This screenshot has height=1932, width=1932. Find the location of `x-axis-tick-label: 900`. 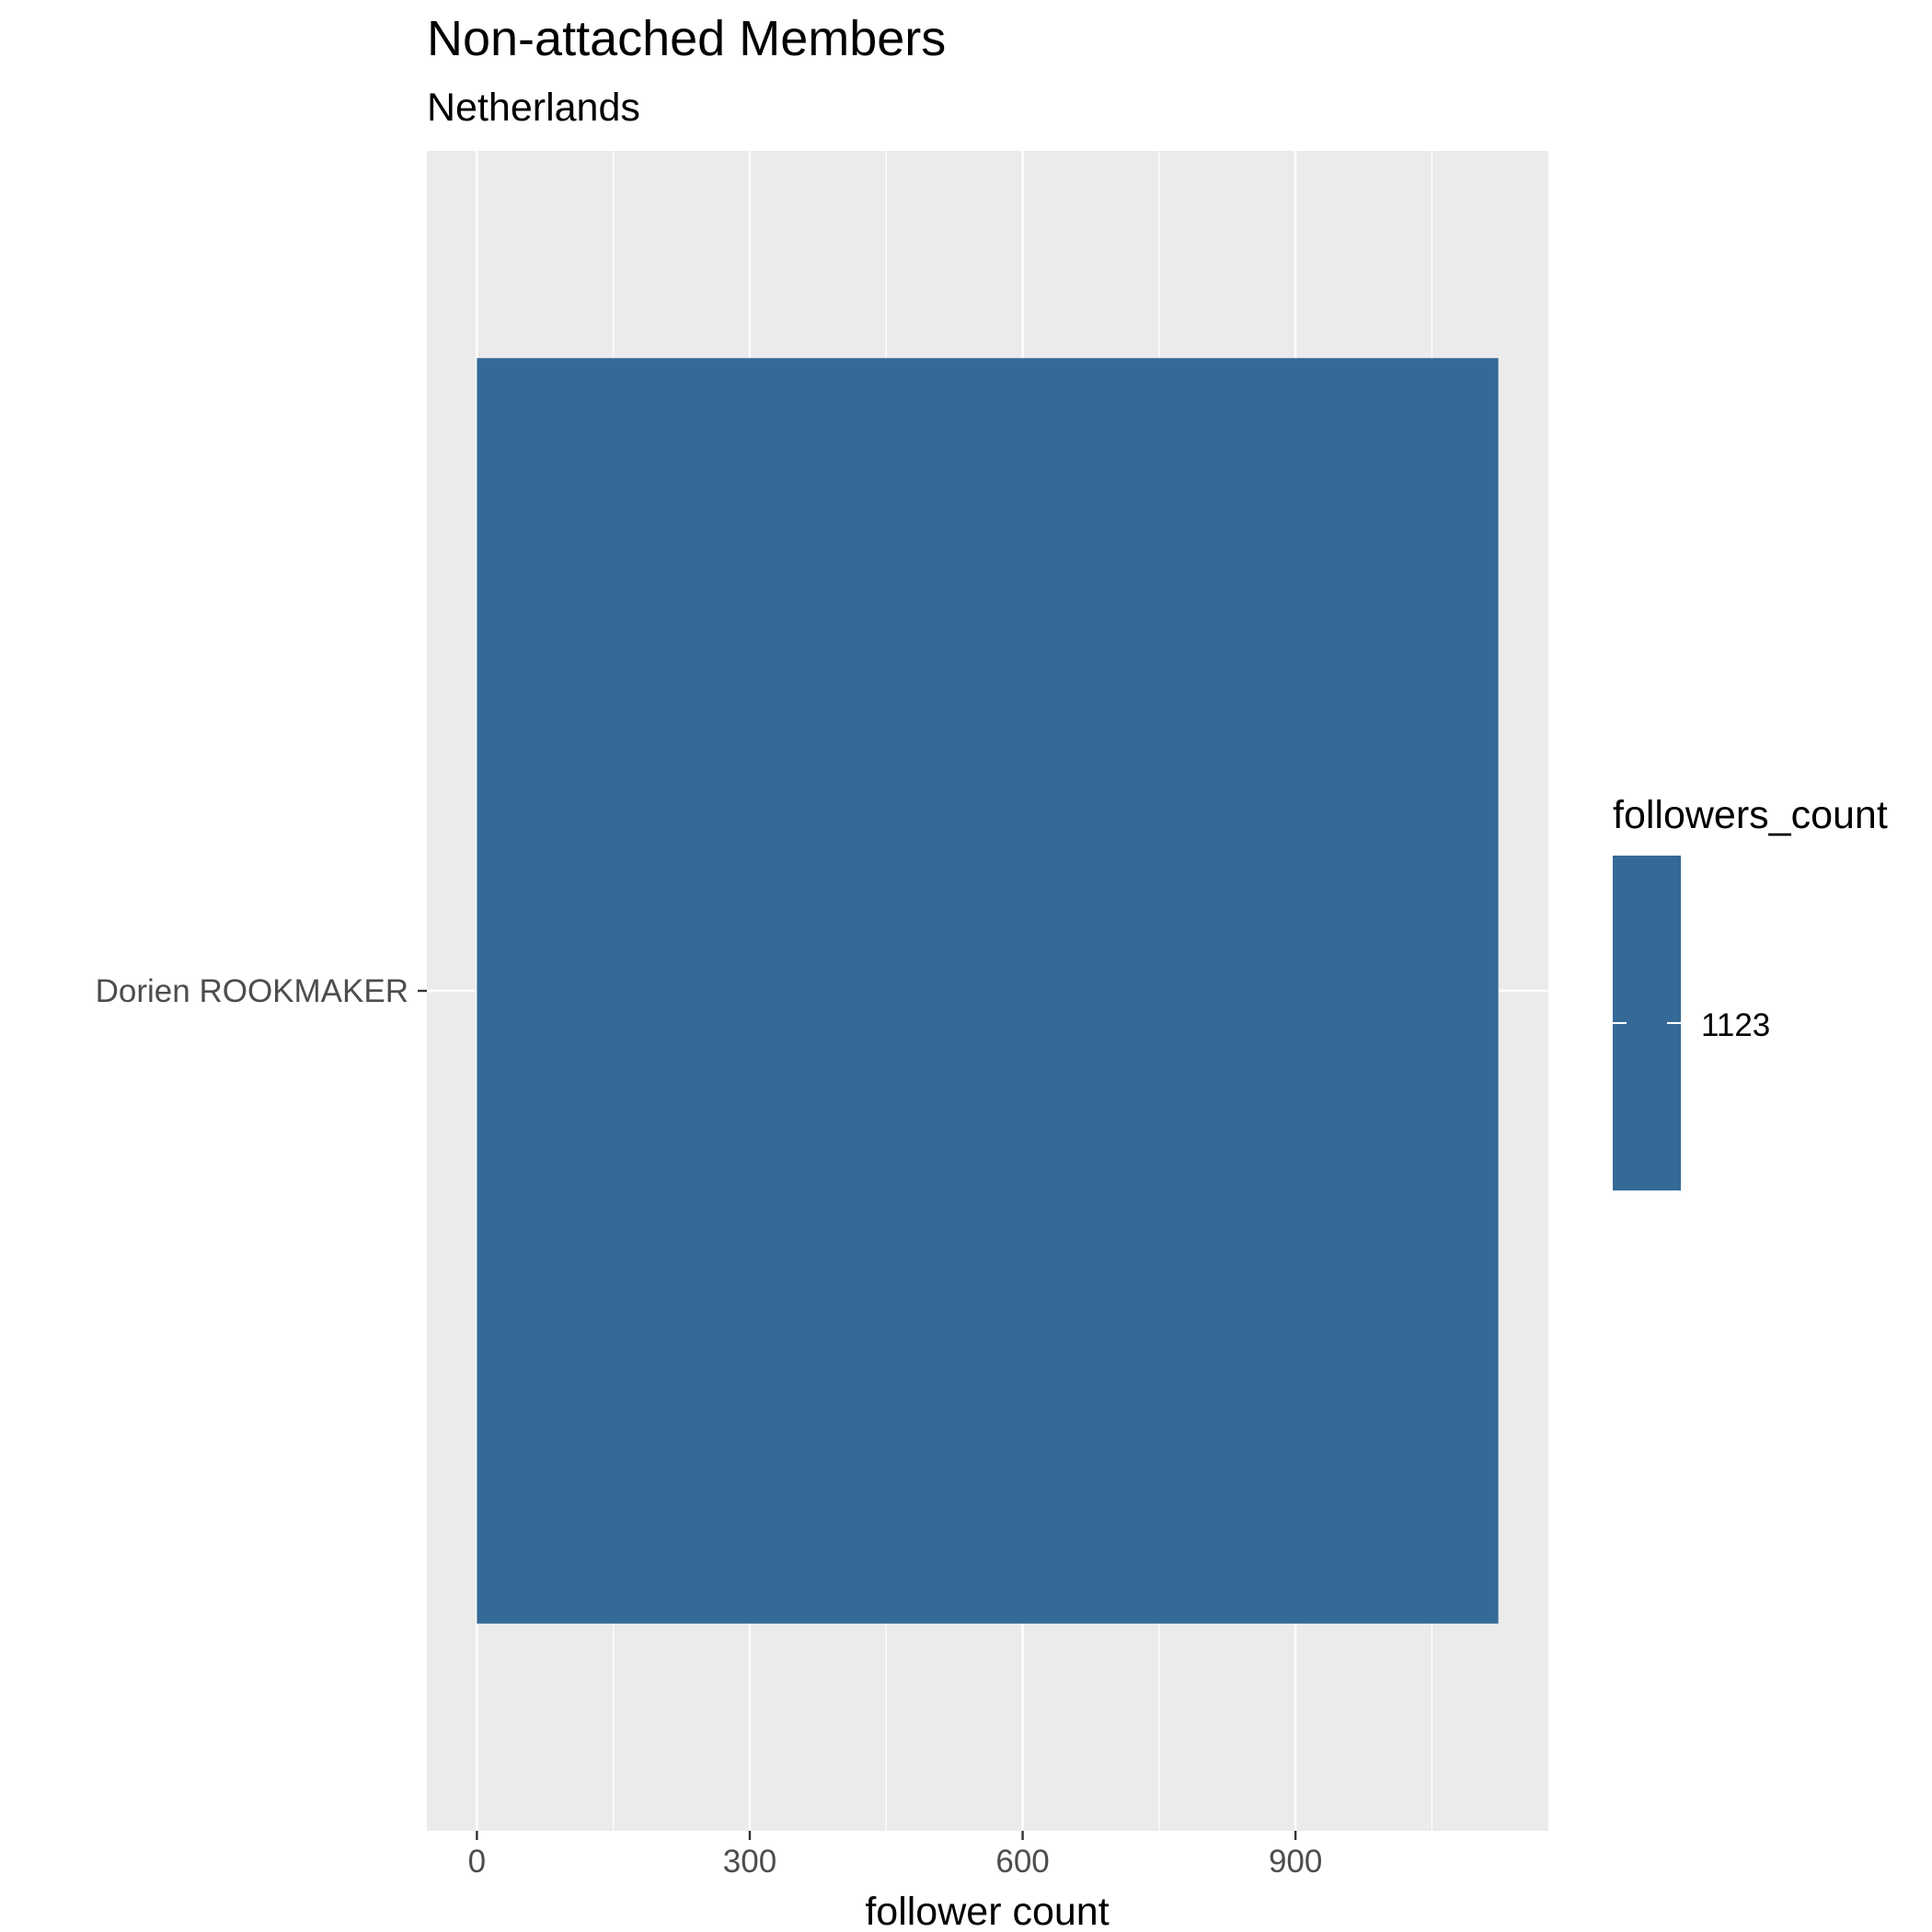

x-axis-tick-label: 900 is located at coordinates (1295, 1862).